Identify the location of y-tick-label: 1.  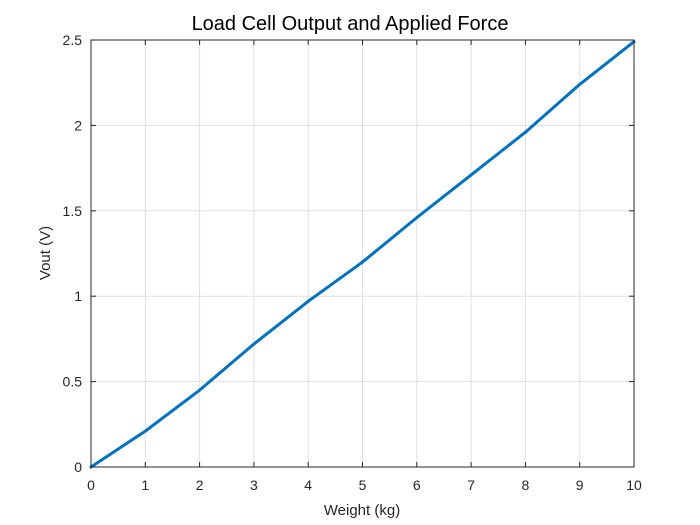
(78, 296).